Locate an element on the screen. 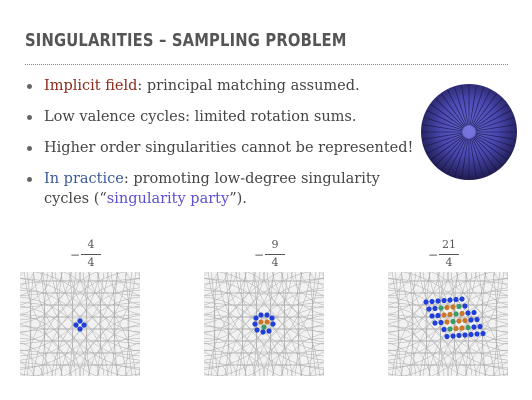  fraction-label-2: − 9 4 is located at coordinates (274, 255).